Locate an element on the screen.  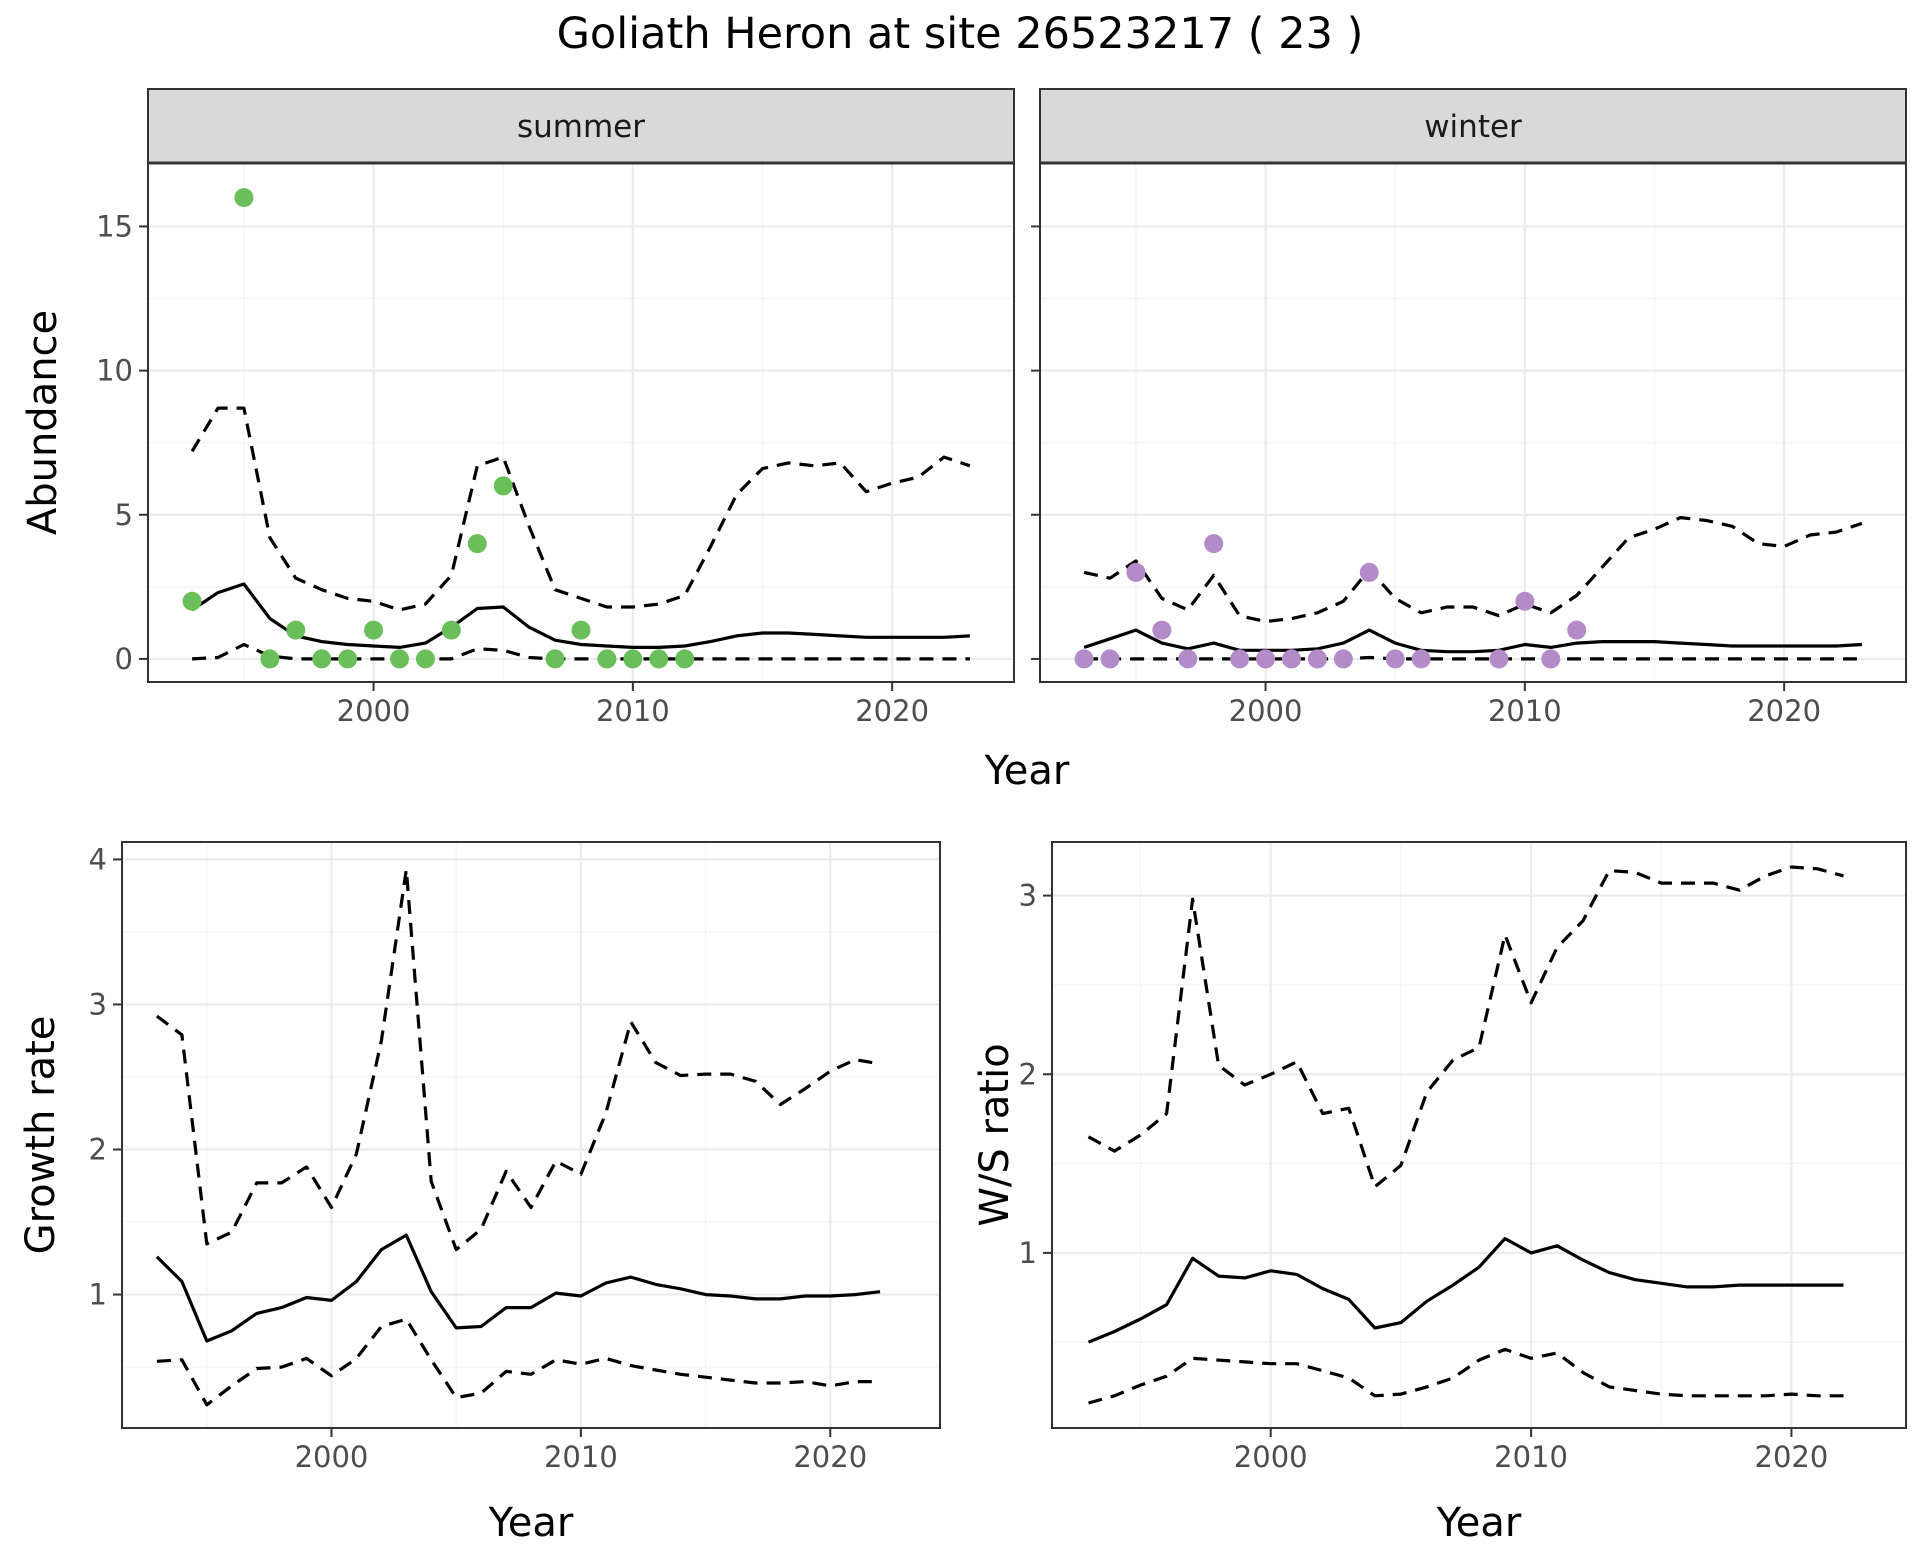
abundance-winter-x-axis: 2000 2010 2020 is located at coordinates (1525, 705).